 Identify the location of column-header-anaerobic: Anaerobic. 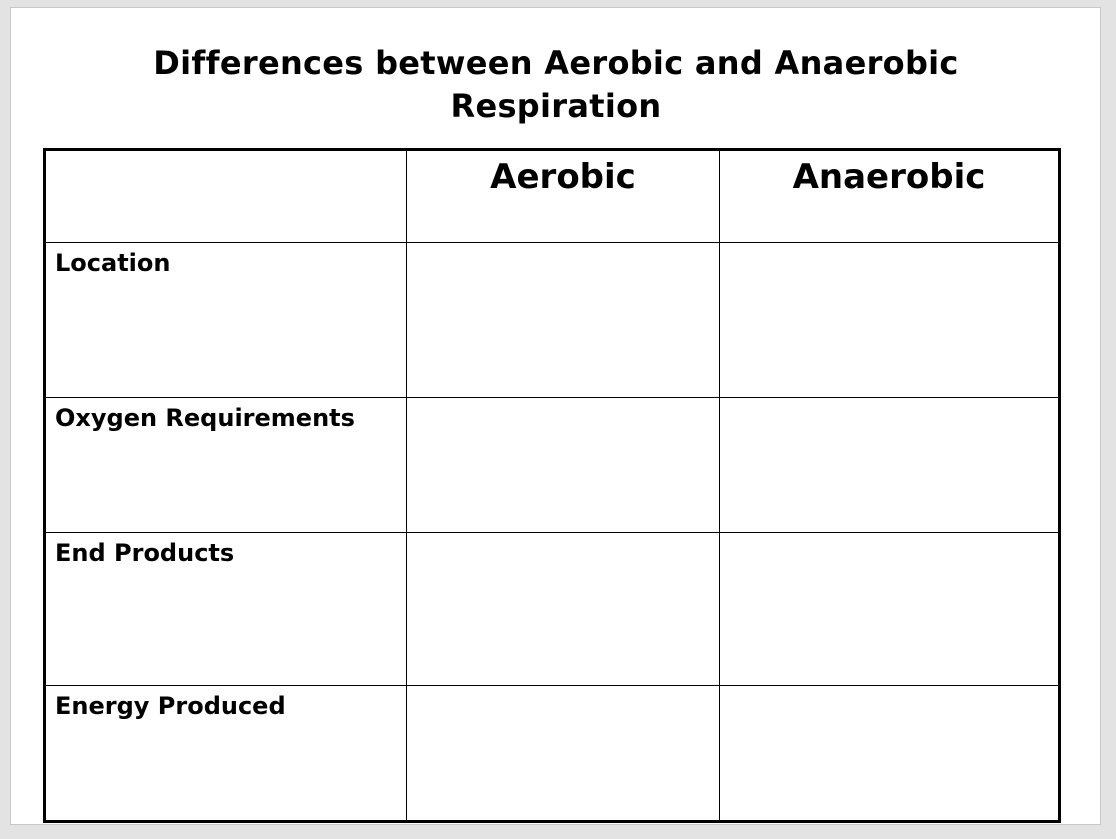
(889, 196).